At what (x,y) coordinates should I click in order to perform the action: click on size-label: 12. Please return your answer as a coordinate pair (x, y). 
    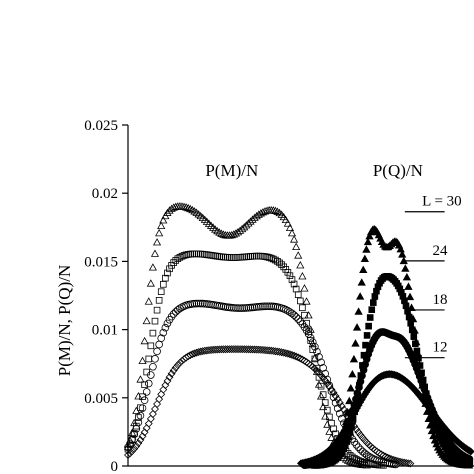
    Looking at the image, I should click on (439, 348).